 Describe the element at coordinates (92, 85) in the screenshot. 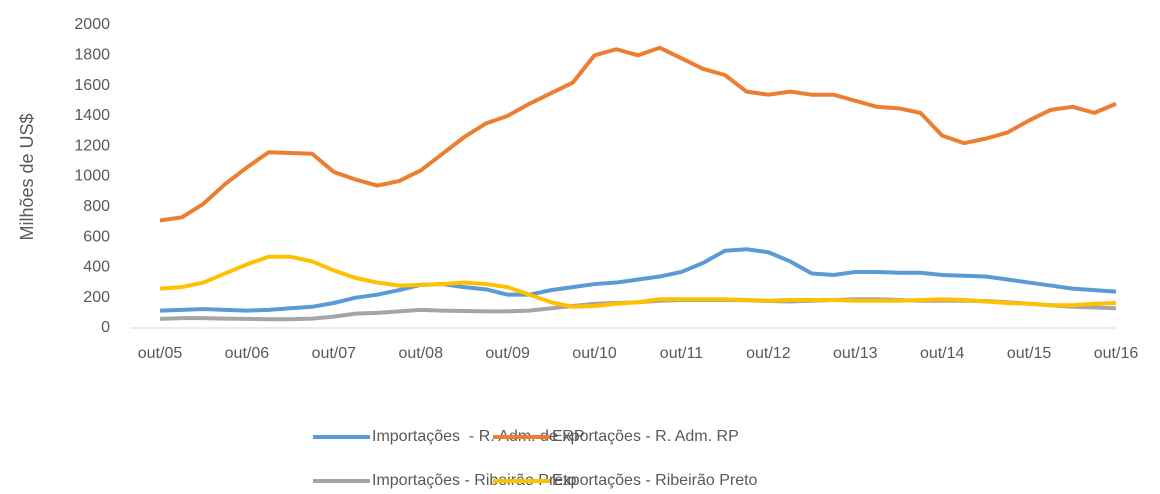

I see `y-tick-label: 1600` at that location.